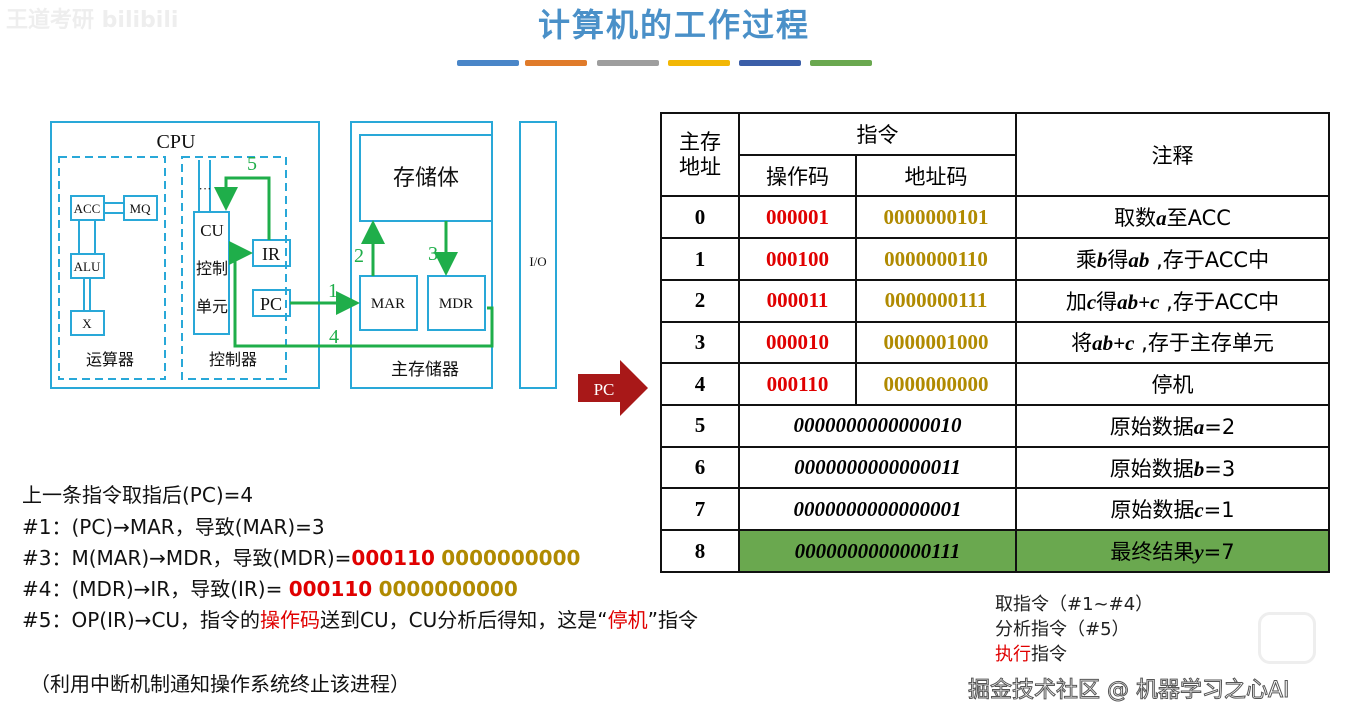  I want to click on ctrl-unit-label: 控制器, so click(233, 360).